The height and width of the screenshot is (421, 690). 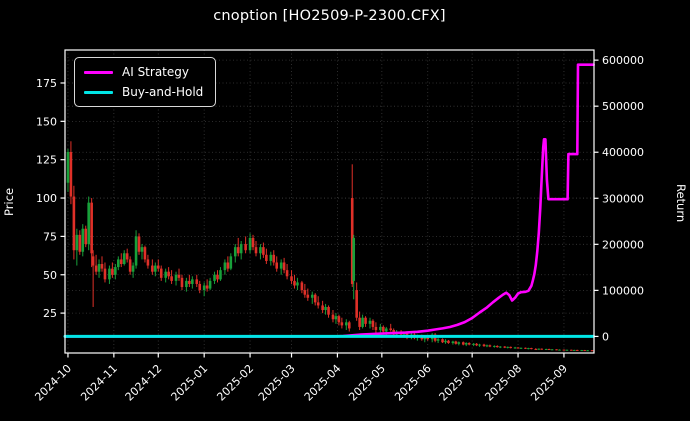 What do you see at coordinates (623, 244) in the screenshot?
I see `return-tick-label: 200000` at bounding box center [623, 244].